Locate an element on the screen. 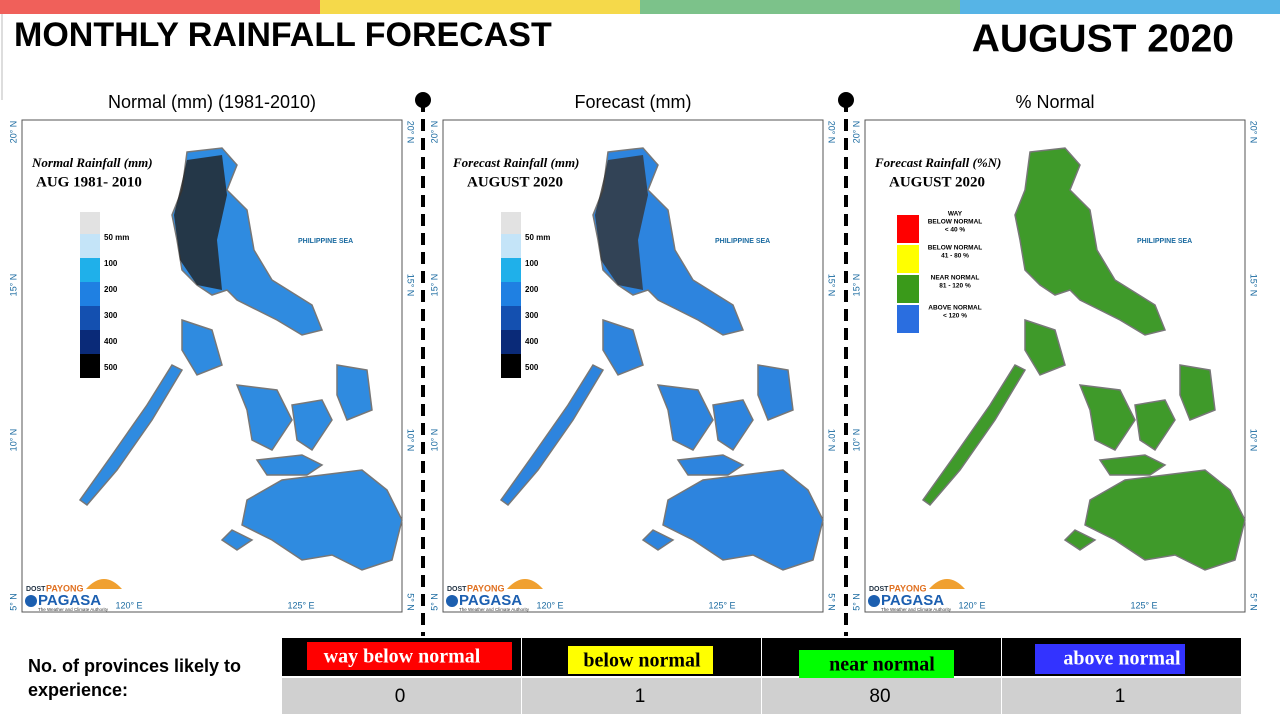 This screenshot has width=1280, height=720. legend-label: 41 - 80 % is located at coordinates (955, 256).